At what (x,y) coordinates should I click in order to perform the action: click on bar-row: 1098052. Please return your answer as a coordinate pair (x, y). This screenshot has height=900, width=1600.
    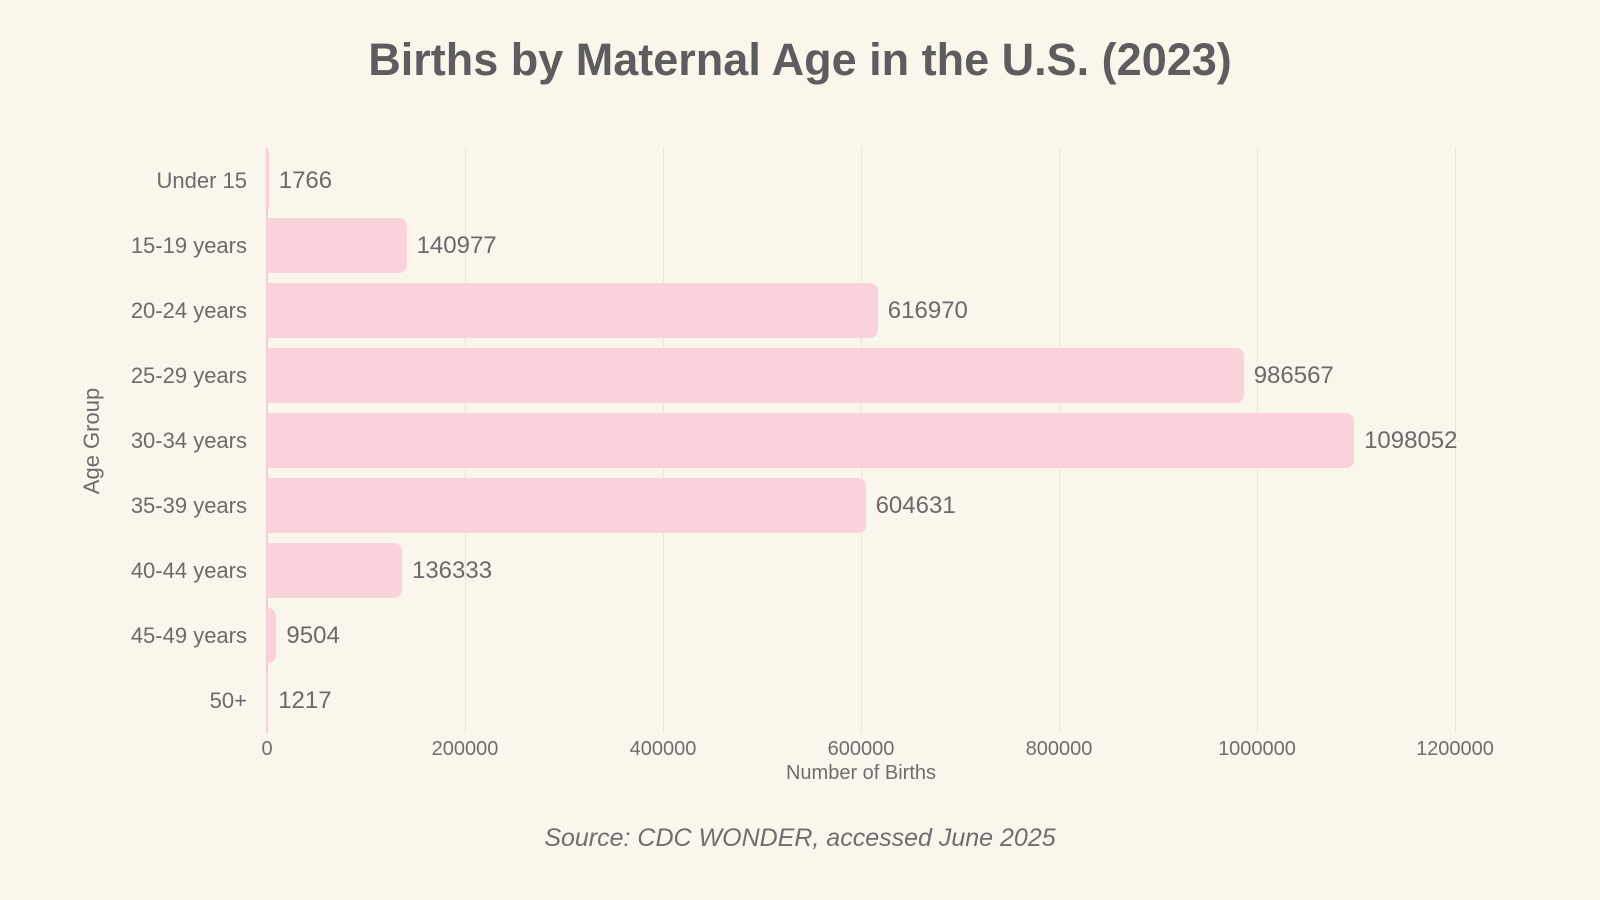
    Looking at the image, I should click on (882, 440).